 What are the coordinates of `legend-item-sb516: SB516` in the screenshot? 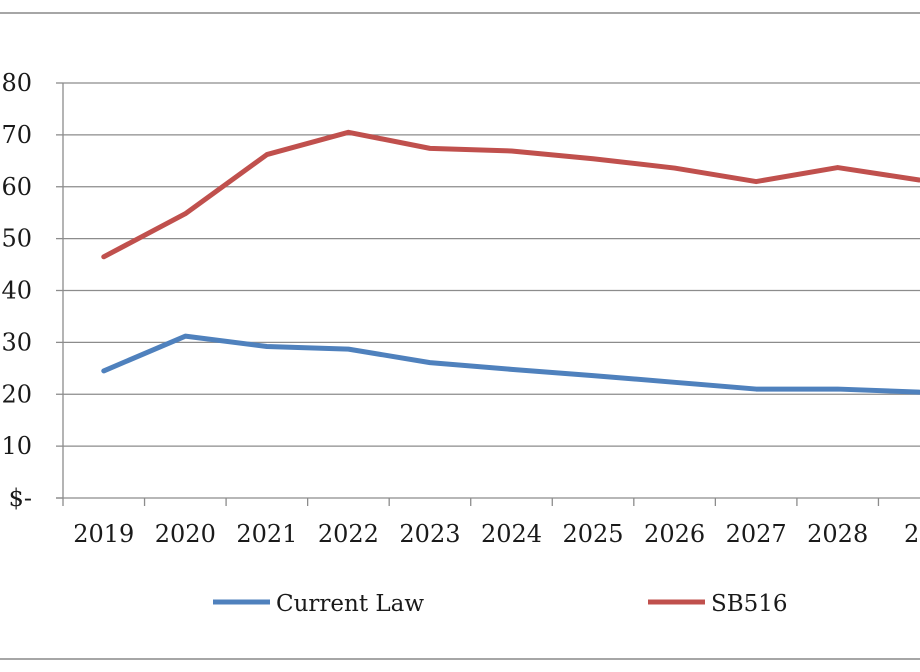 It's located at (718, 604).